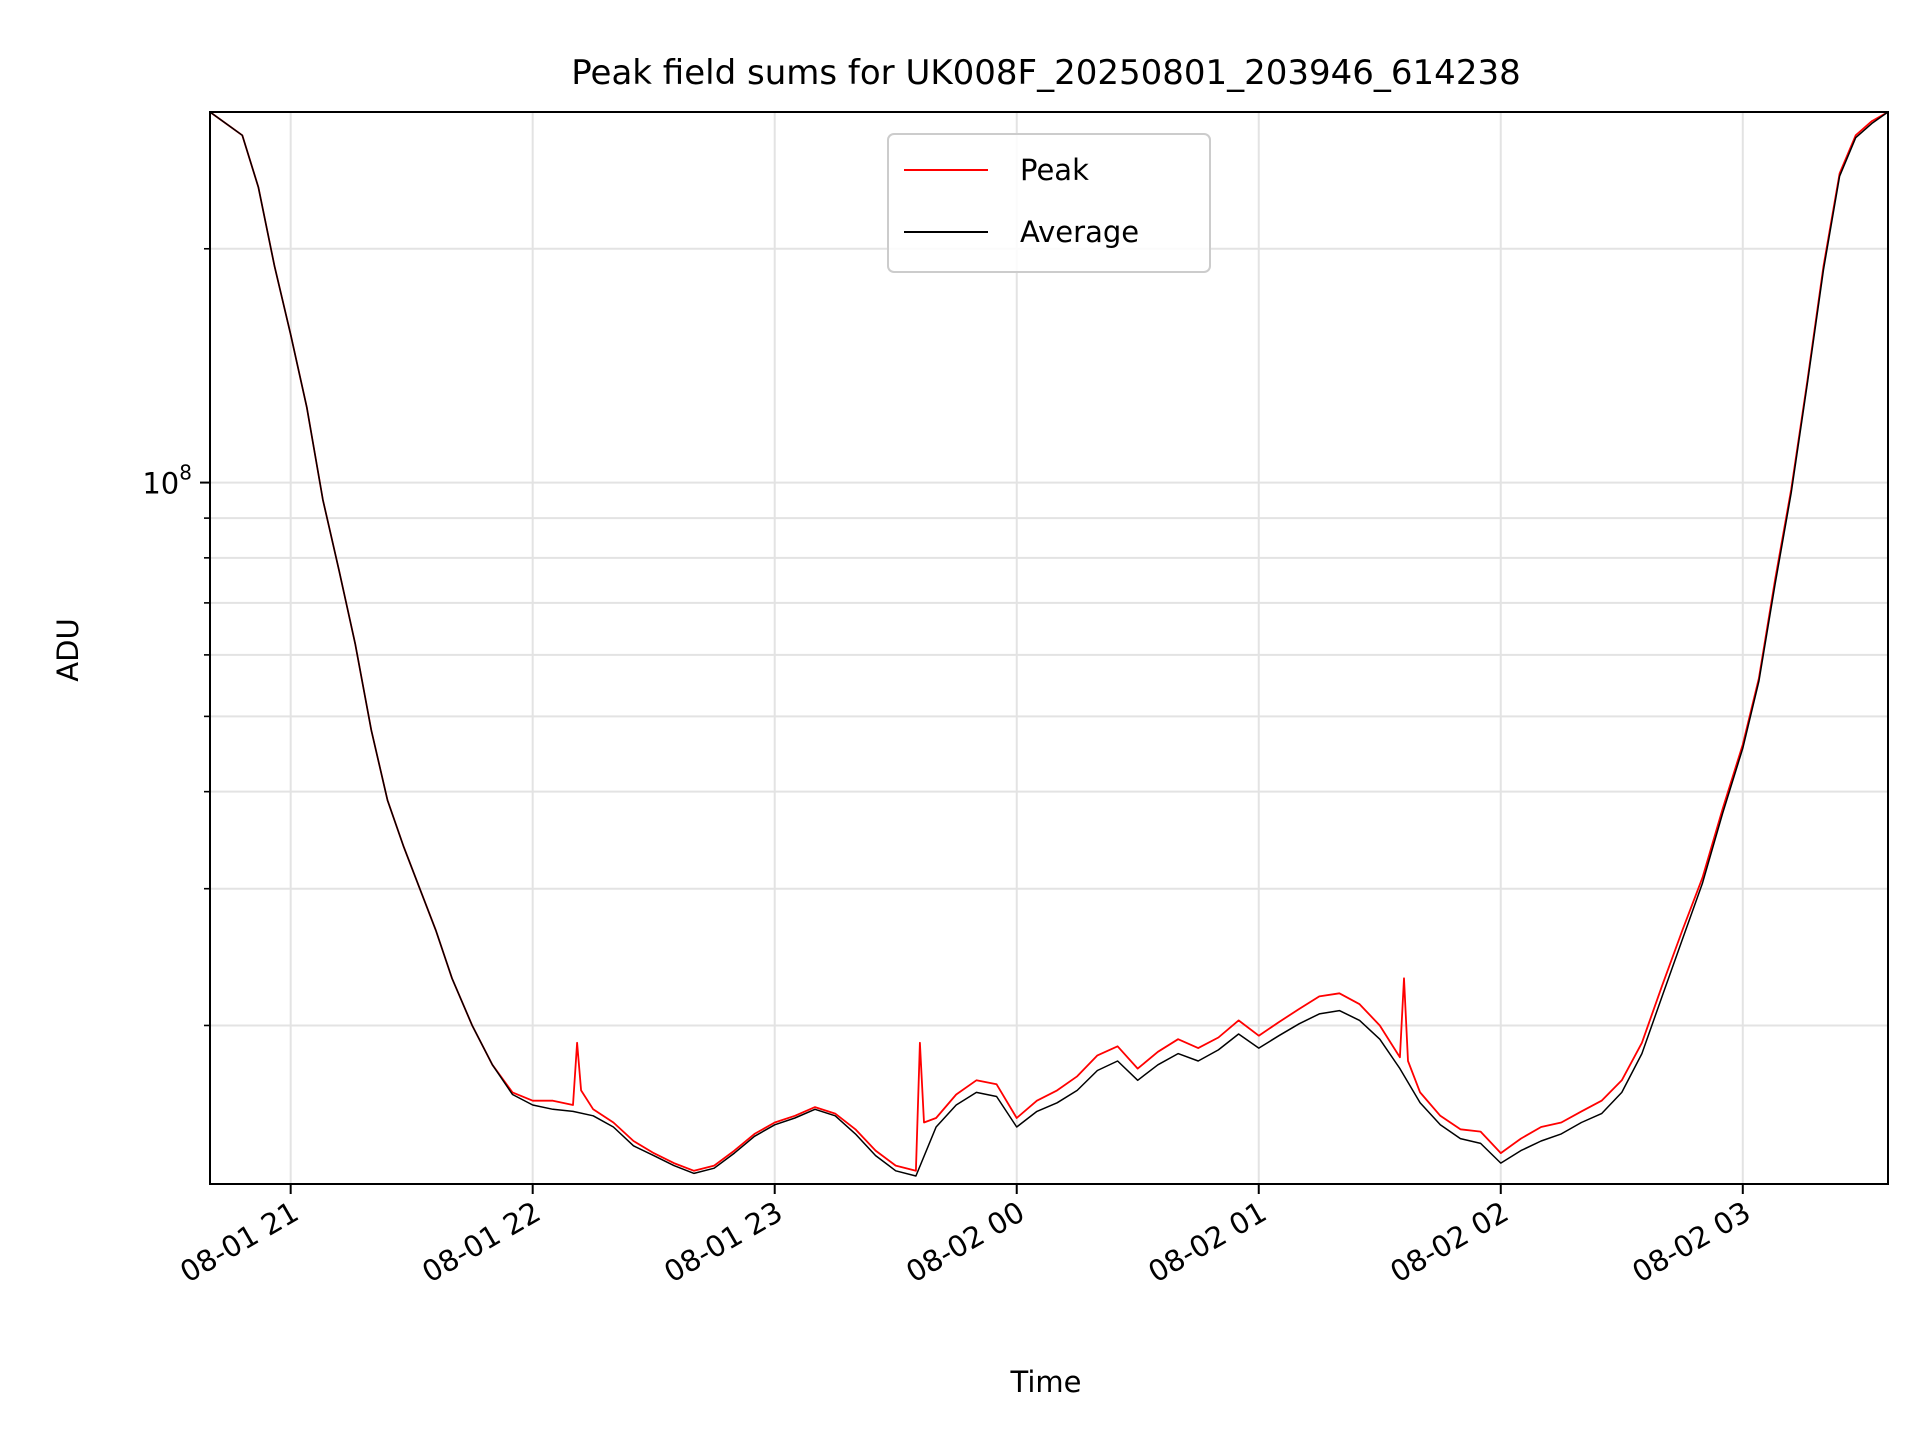 The width and height of the screenshot is (1920, 1444). Describe the element at coordinates (1079, 232) in the screenshot. I see `legend-label: Average` at that location.